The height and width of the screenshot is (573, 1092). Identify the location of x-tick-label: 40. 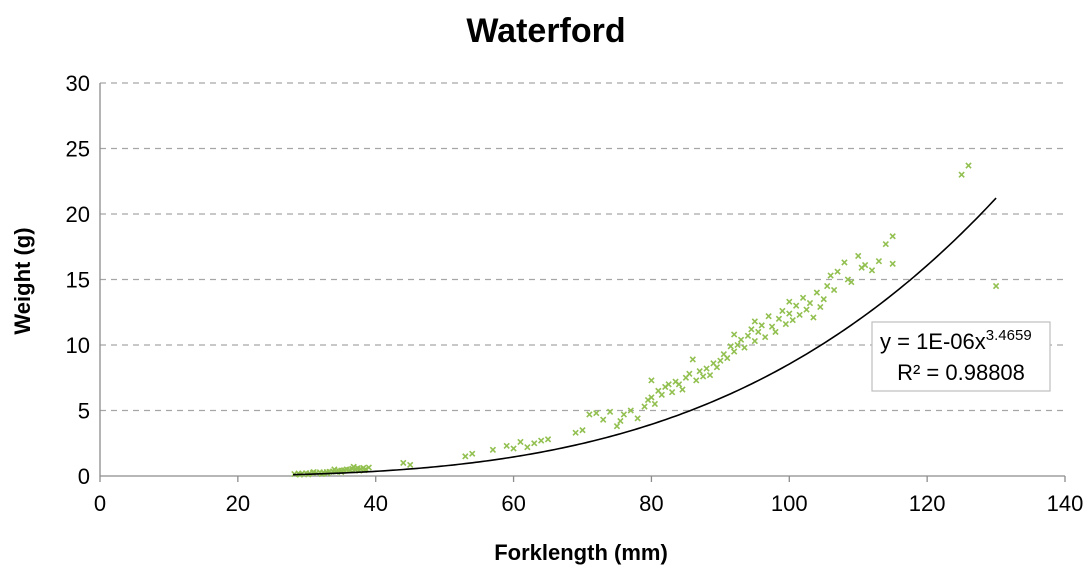
(375, 503).